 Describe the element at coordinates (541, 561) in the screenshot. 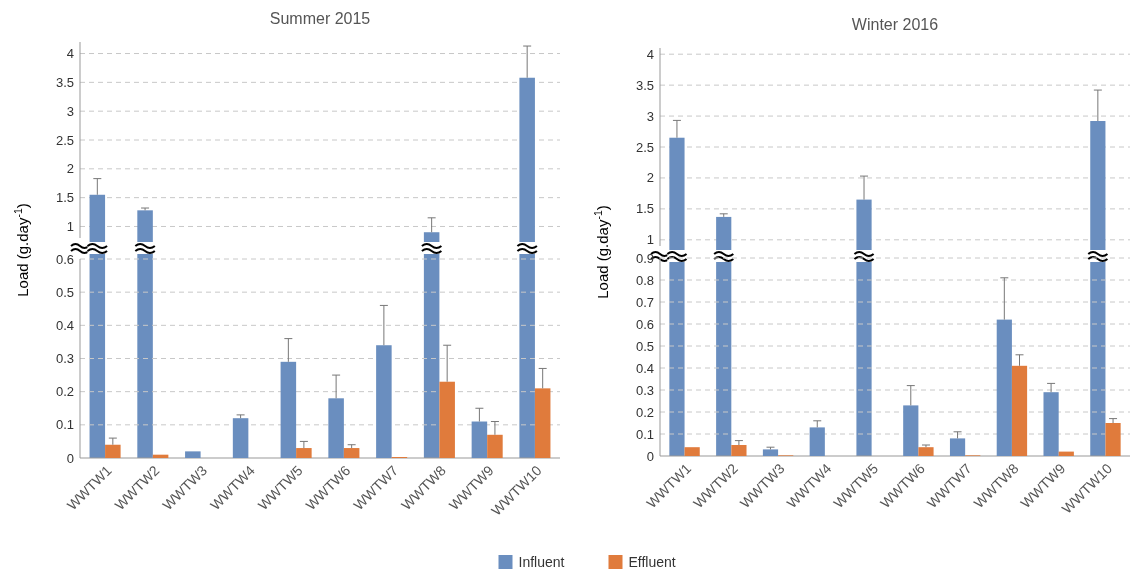

I see `legend-label: Influent` at that location.